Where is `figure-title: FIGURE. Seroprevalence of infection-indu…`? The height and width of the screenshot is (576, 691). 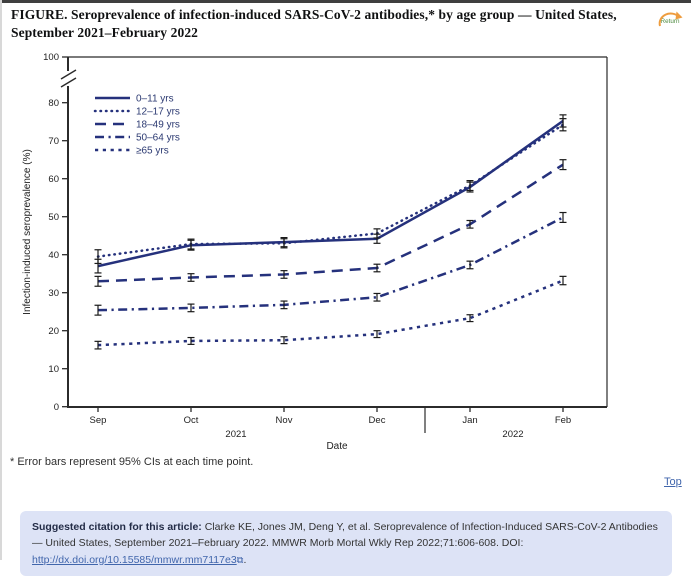 figure-title: FIGURE. Seroprevalence of infection-indu… is located at coordinates (314, 24).